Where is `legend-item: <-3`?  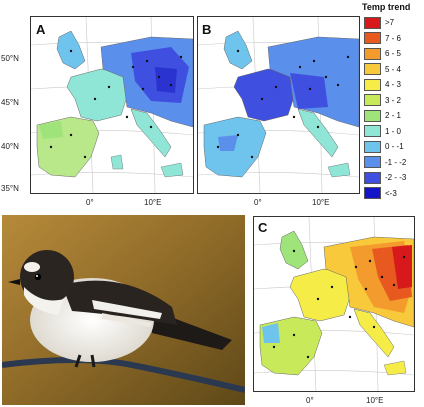
legend-item: <-3 is located at coordinates (380, 193).